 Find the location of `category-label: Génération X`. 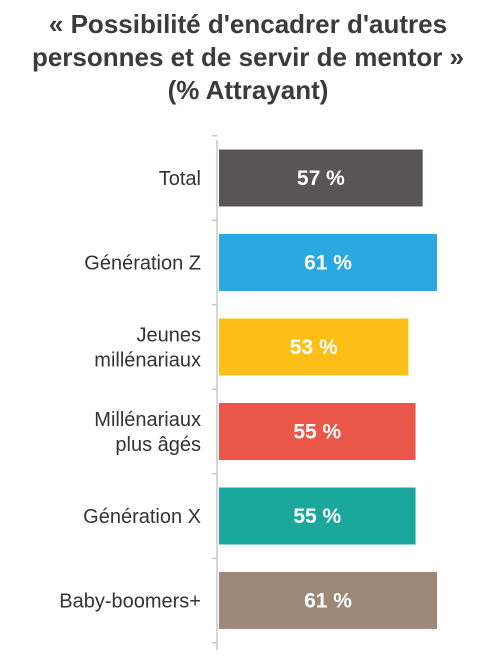

category-label: Génération X is located at coordinates (142, 517).